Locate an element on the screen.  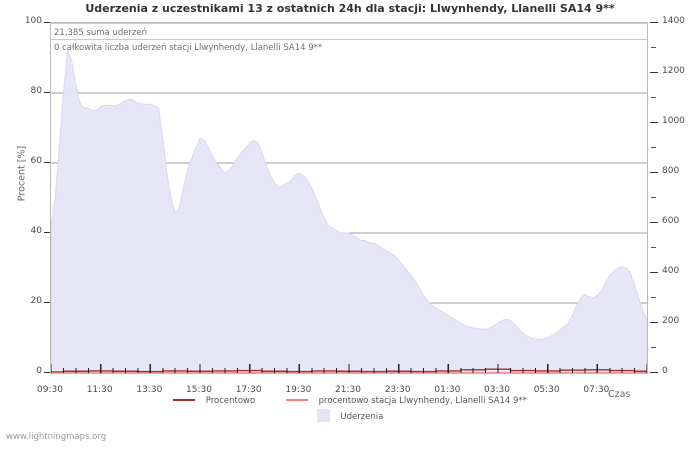
legend-line-marker-procentowo is located at coordinates (184, 400).